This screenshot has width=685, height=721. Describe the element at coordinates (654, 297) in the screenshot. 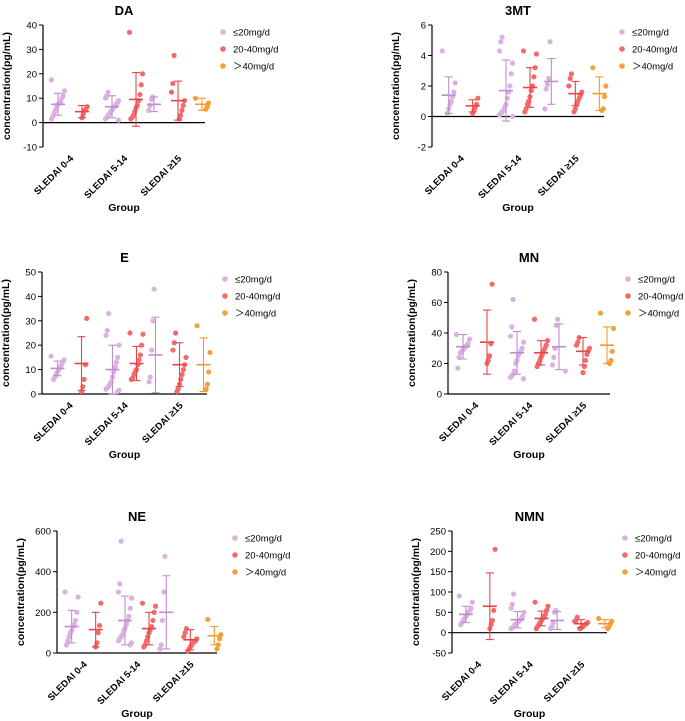

I see `legend: ≤20mg/d 20-40mg/d ＞40mg/d` at that location.